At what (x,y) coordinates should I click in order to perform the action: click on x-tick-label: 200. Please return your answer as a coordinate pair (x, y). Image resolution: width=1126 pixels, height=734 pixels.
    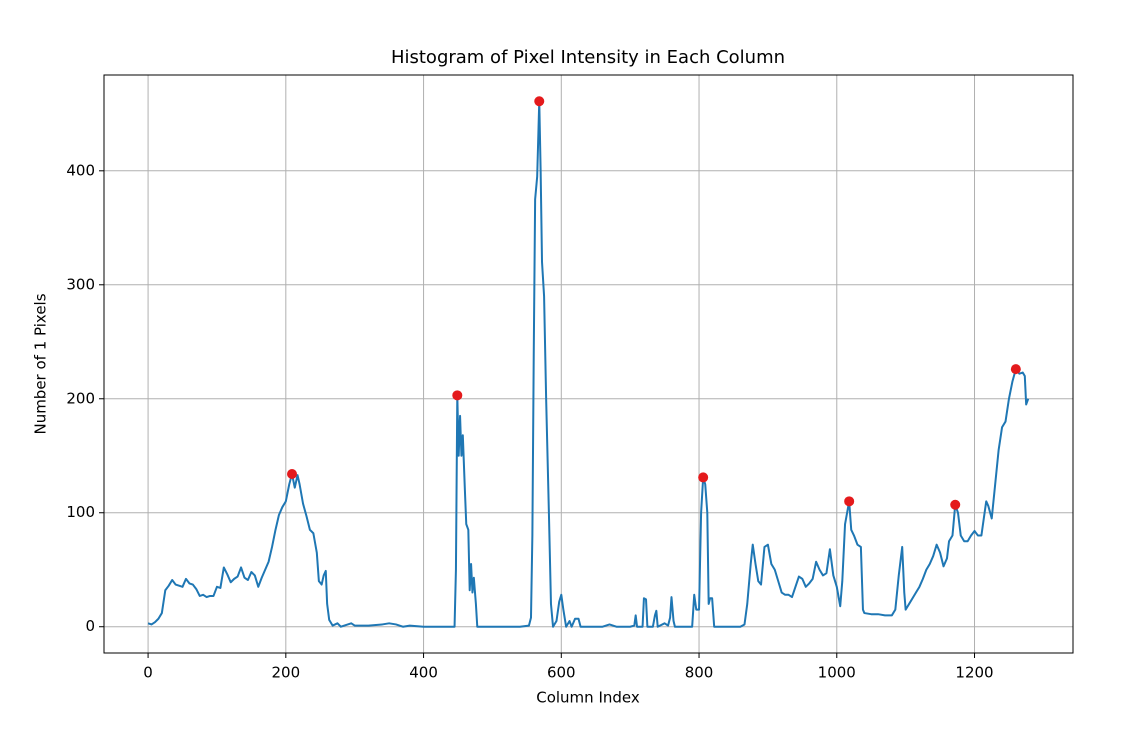
    Looking at the image, I should click on (285, 673).